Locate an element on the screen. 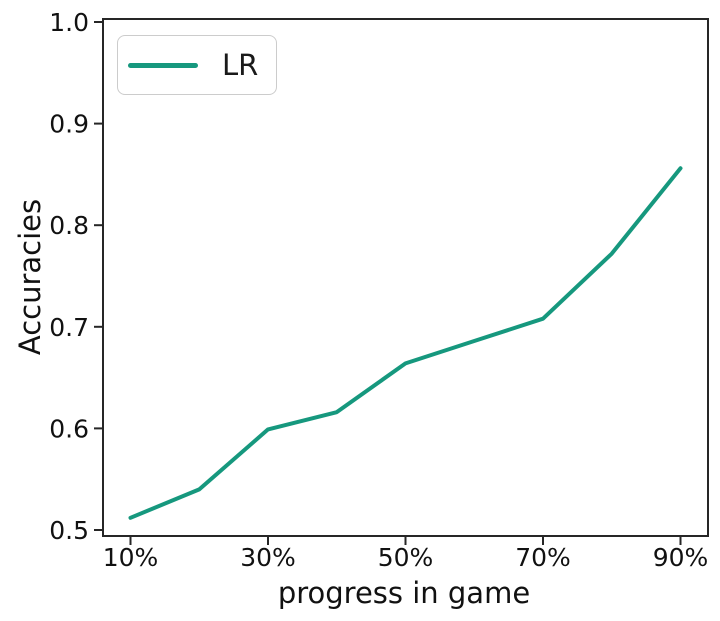 The width and height of the screenshot is (720, 621). y-tick-label: 0.9 is located at coordinates (69, 124).